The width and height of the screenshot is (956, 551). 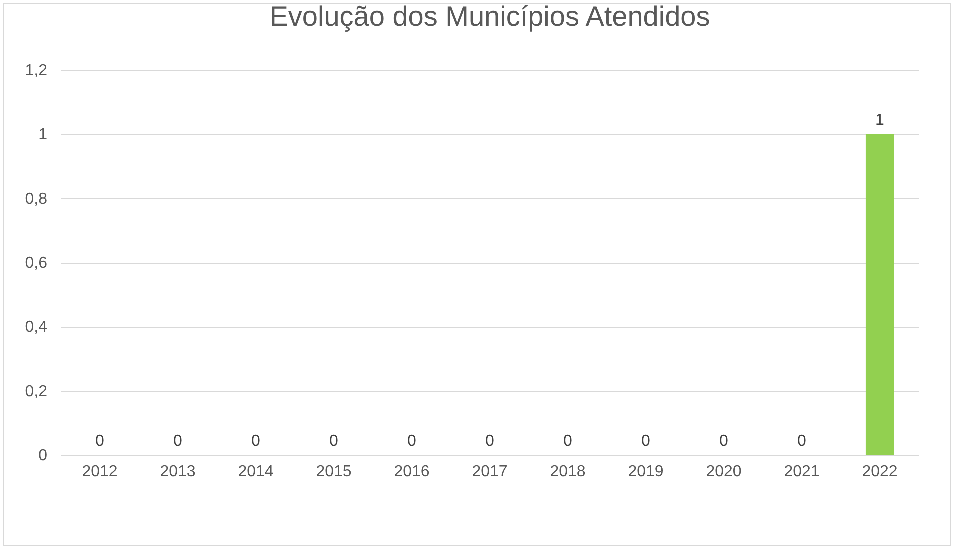 I want to click on x-tick-label: 2019, so click(x=646, y=472).